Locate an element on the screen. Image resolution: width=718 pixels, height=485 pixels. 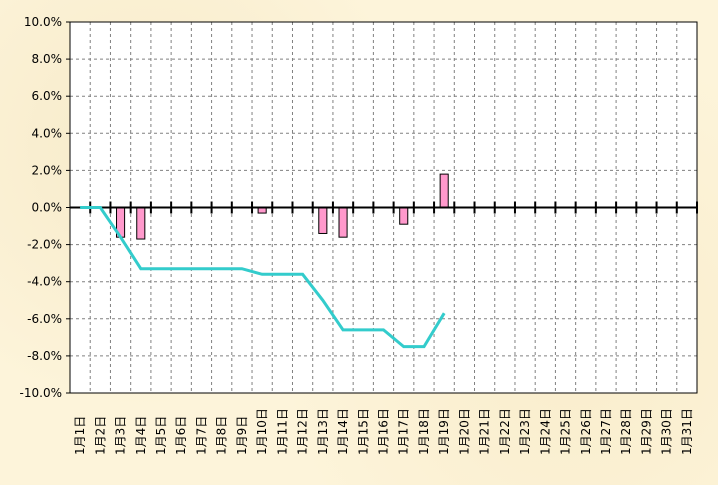
x-tick-label: 1月26日 is located at coordinates (586, 431).